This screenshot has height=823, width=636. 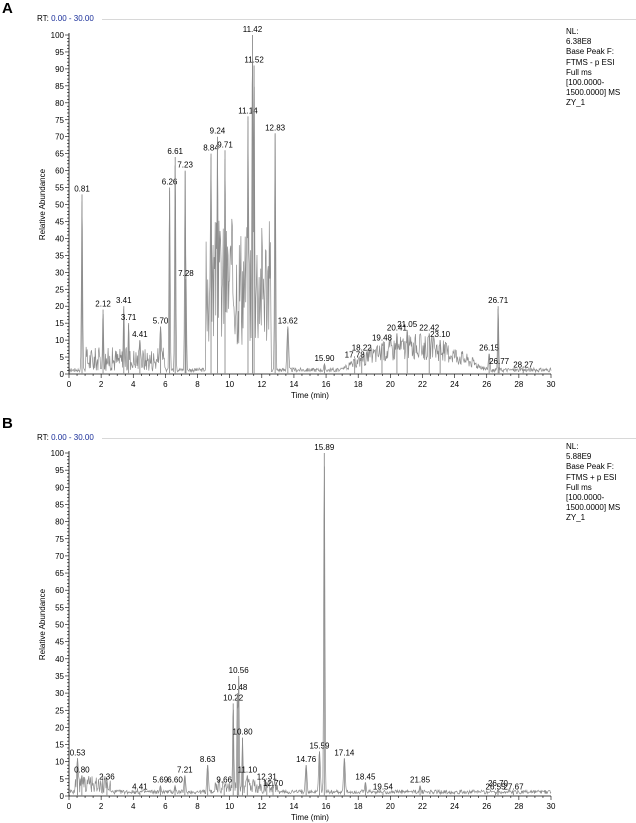 I want to click on rt-range-value: 0.00 - 30.00, so click(x=72, y=18).